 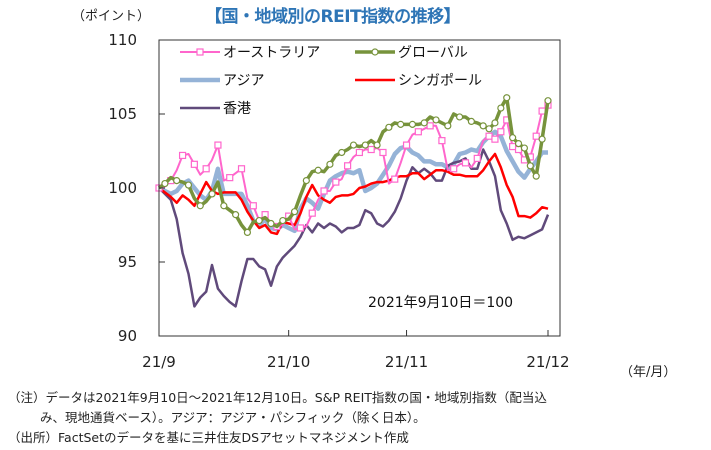 What do you see at coordinates (433, 53) in the screenshot?
I see `legend-label: グローバル` at bounding box center [433, 53].